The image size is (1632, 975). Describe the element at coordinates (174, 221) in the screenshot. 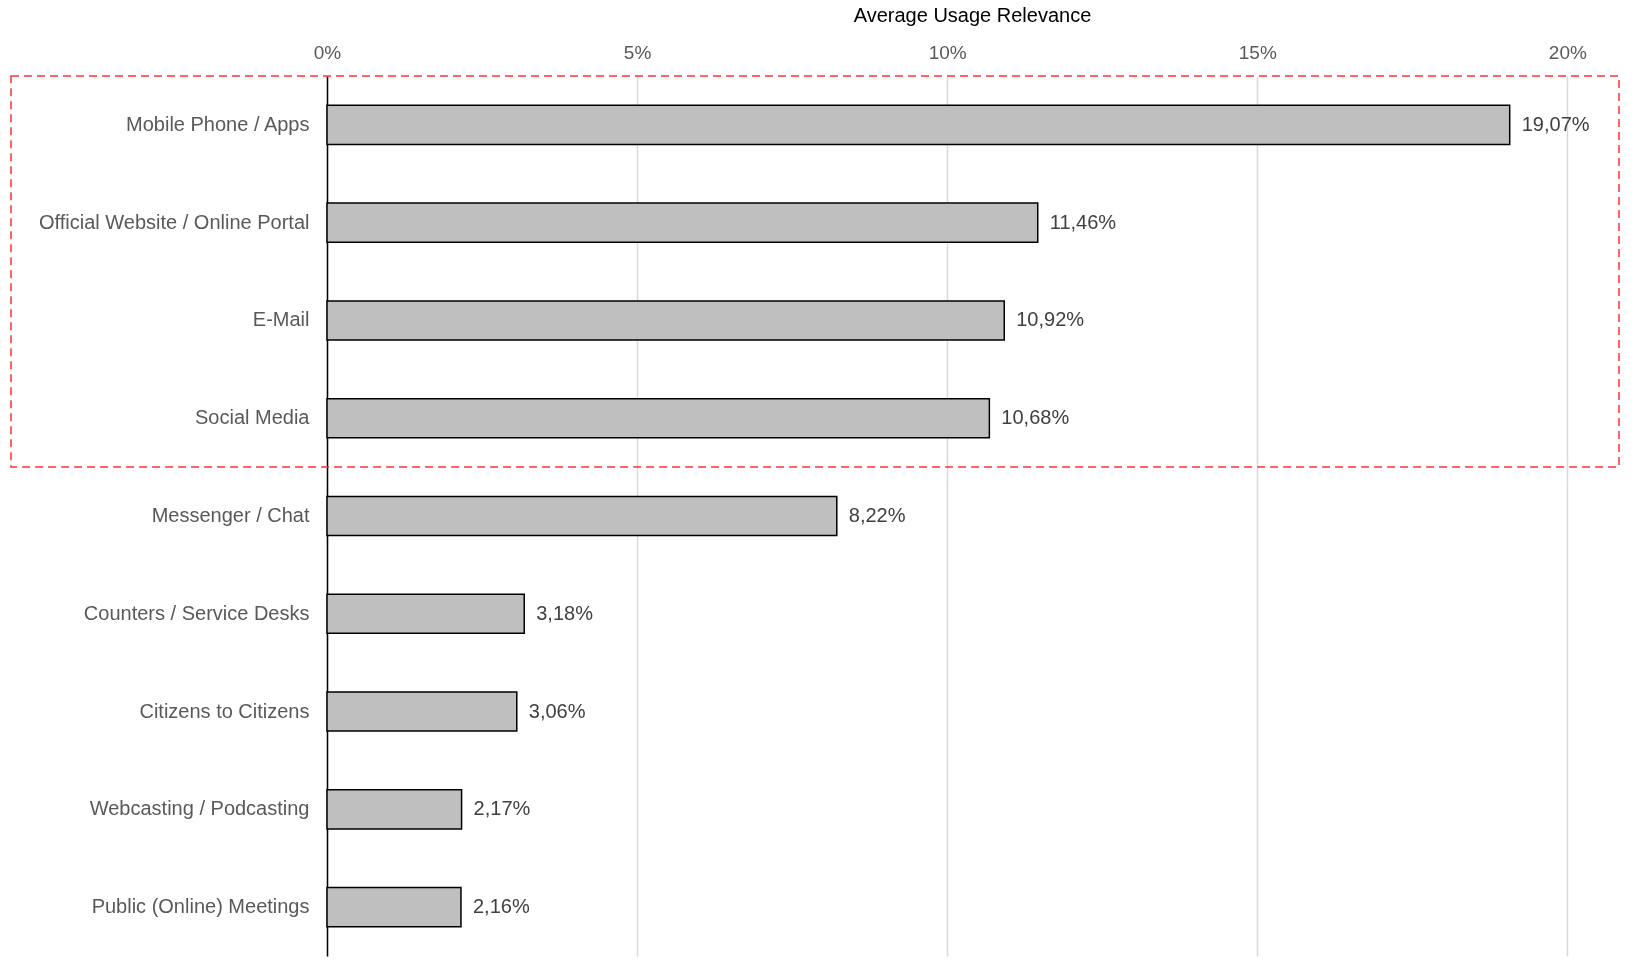

I see `y-tick-label: Official Website / Online Portal` at that location.